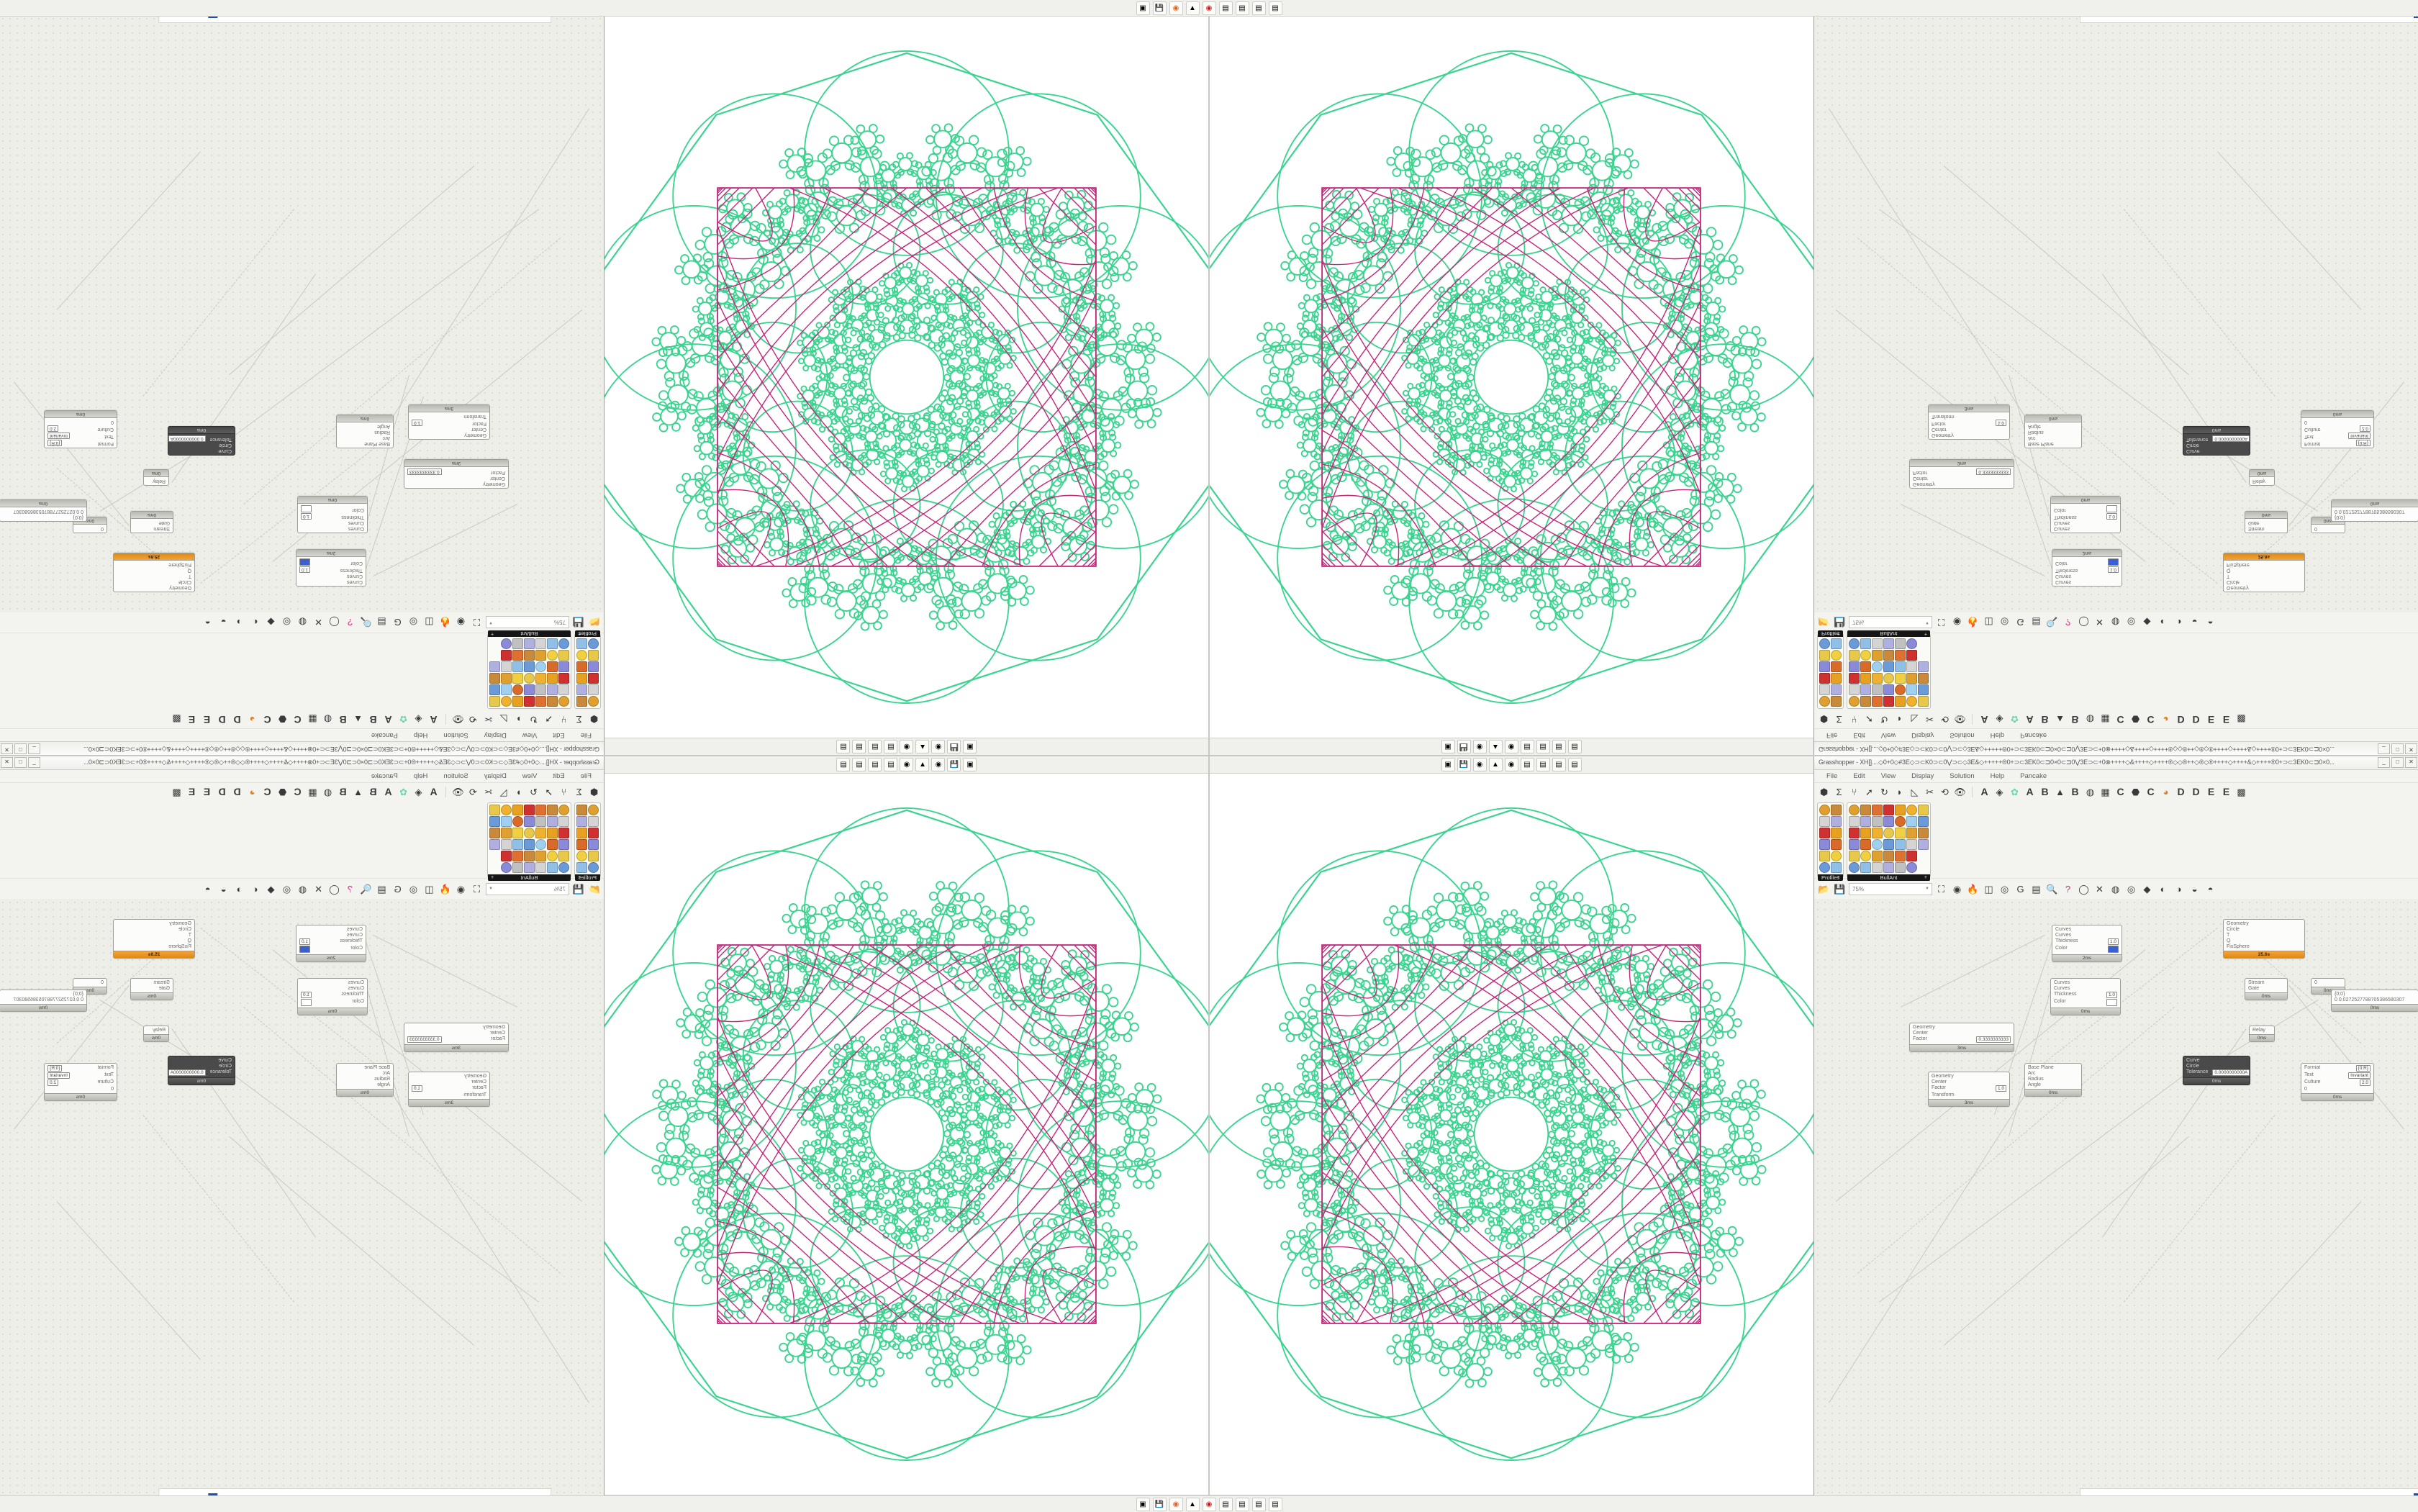 The image size is (2418, 1512). What do you see at coordinates (418, 792) in the screenshot?
I see `params-icon: ◈` at bounding box center [418, 792].